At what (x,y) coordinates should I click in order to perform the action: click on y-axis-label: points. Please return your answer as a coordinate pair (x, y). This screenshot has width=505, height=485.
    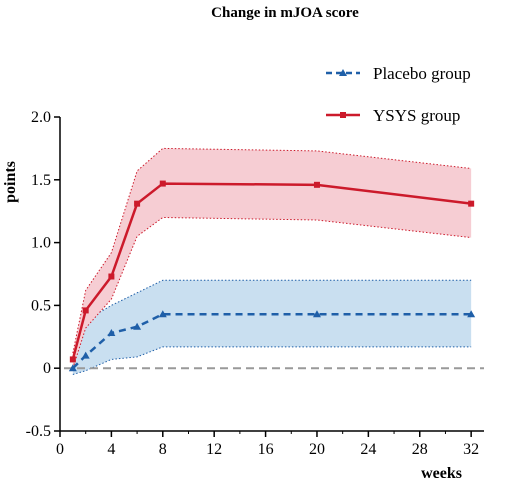
    Looking at the image, I should click on (10, 182).